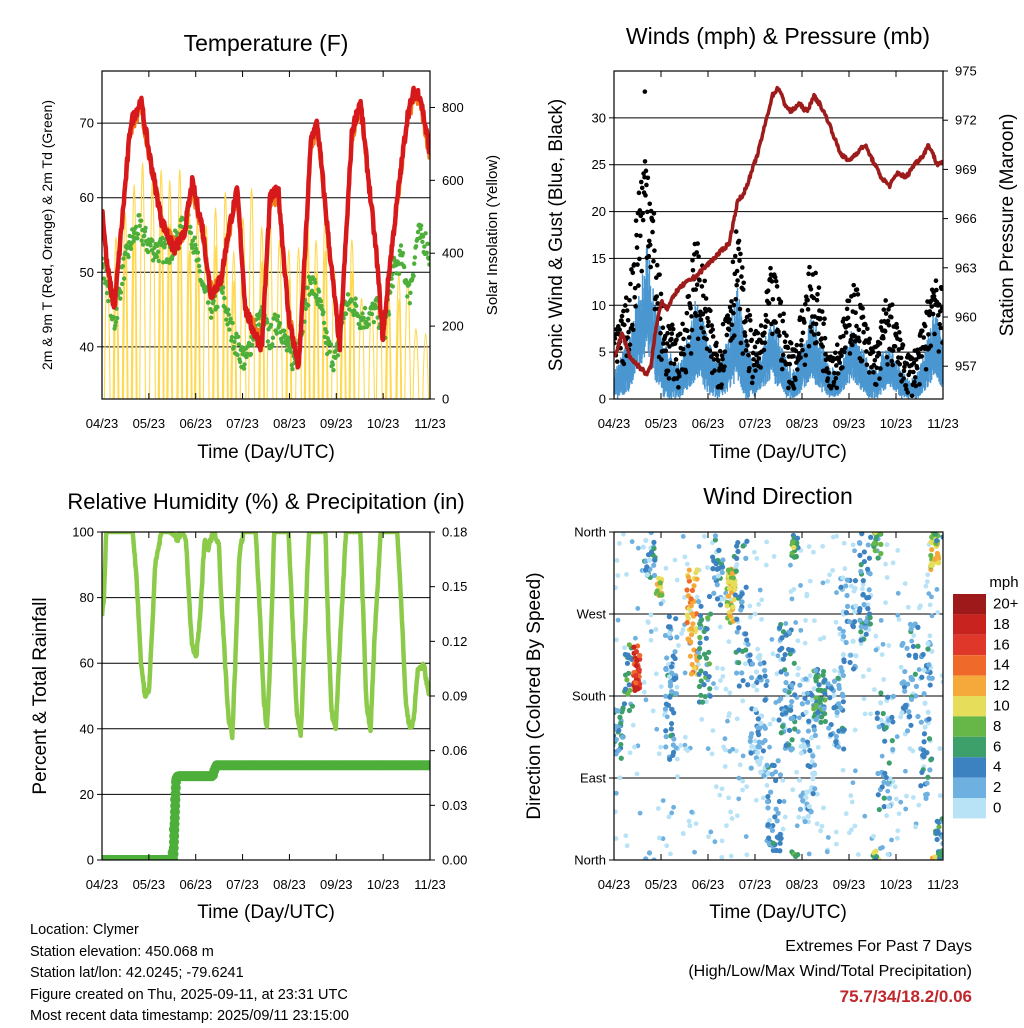 The height and width of the screenshot is (1028, 1024). What do you see at coordinates (453, 253) in the screenshot?
I see `y-tick-label-right: 400` at bounding box center [453, 253].